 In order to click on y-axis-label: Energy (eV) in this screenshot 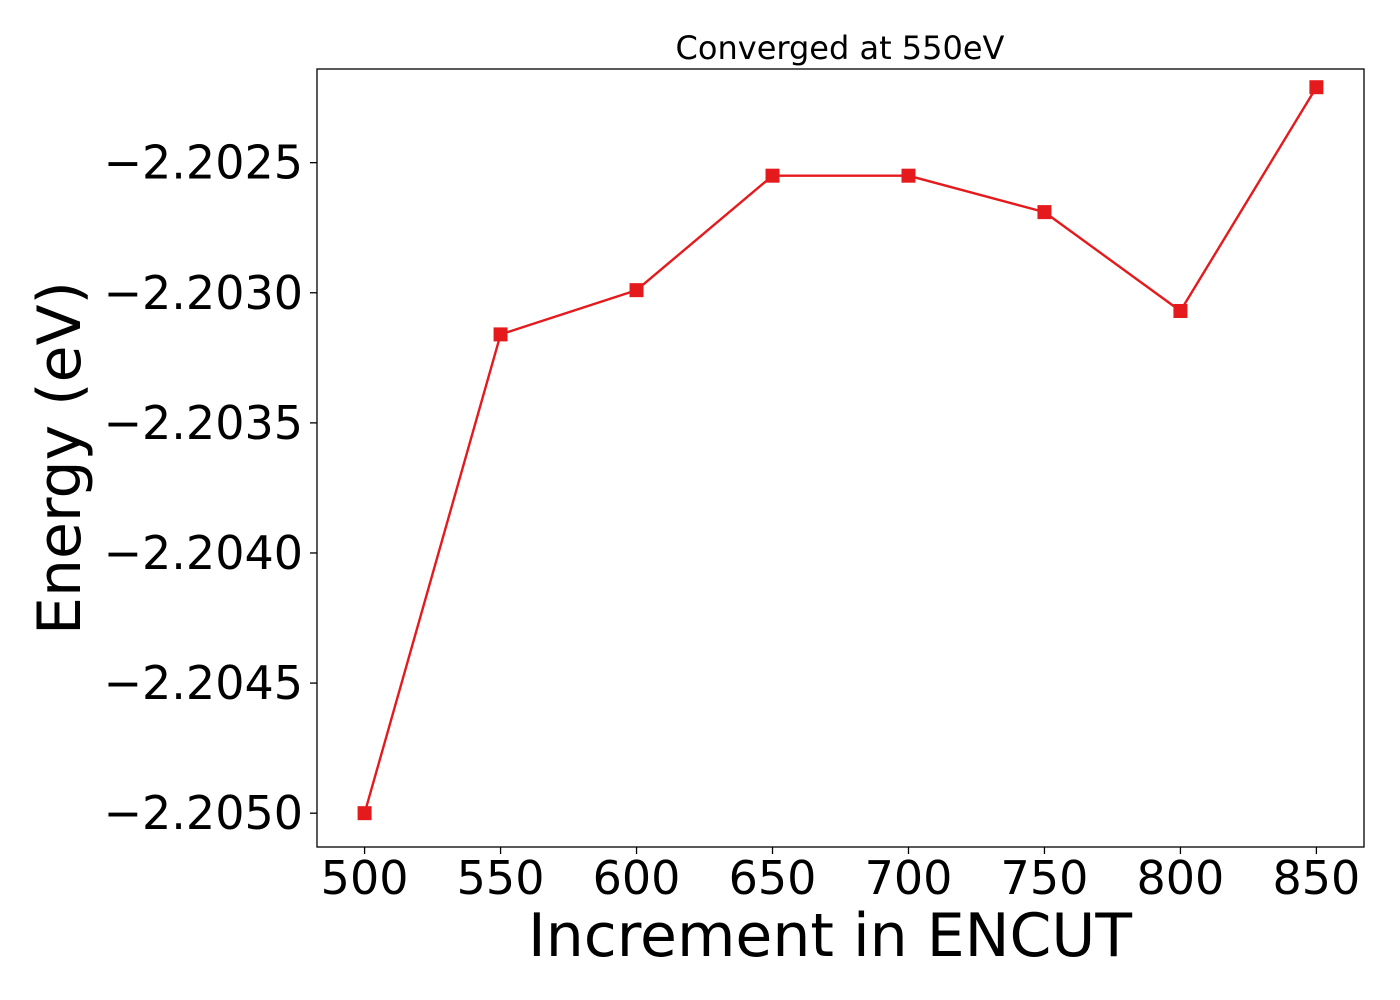, I will do `click(60, 458)`.